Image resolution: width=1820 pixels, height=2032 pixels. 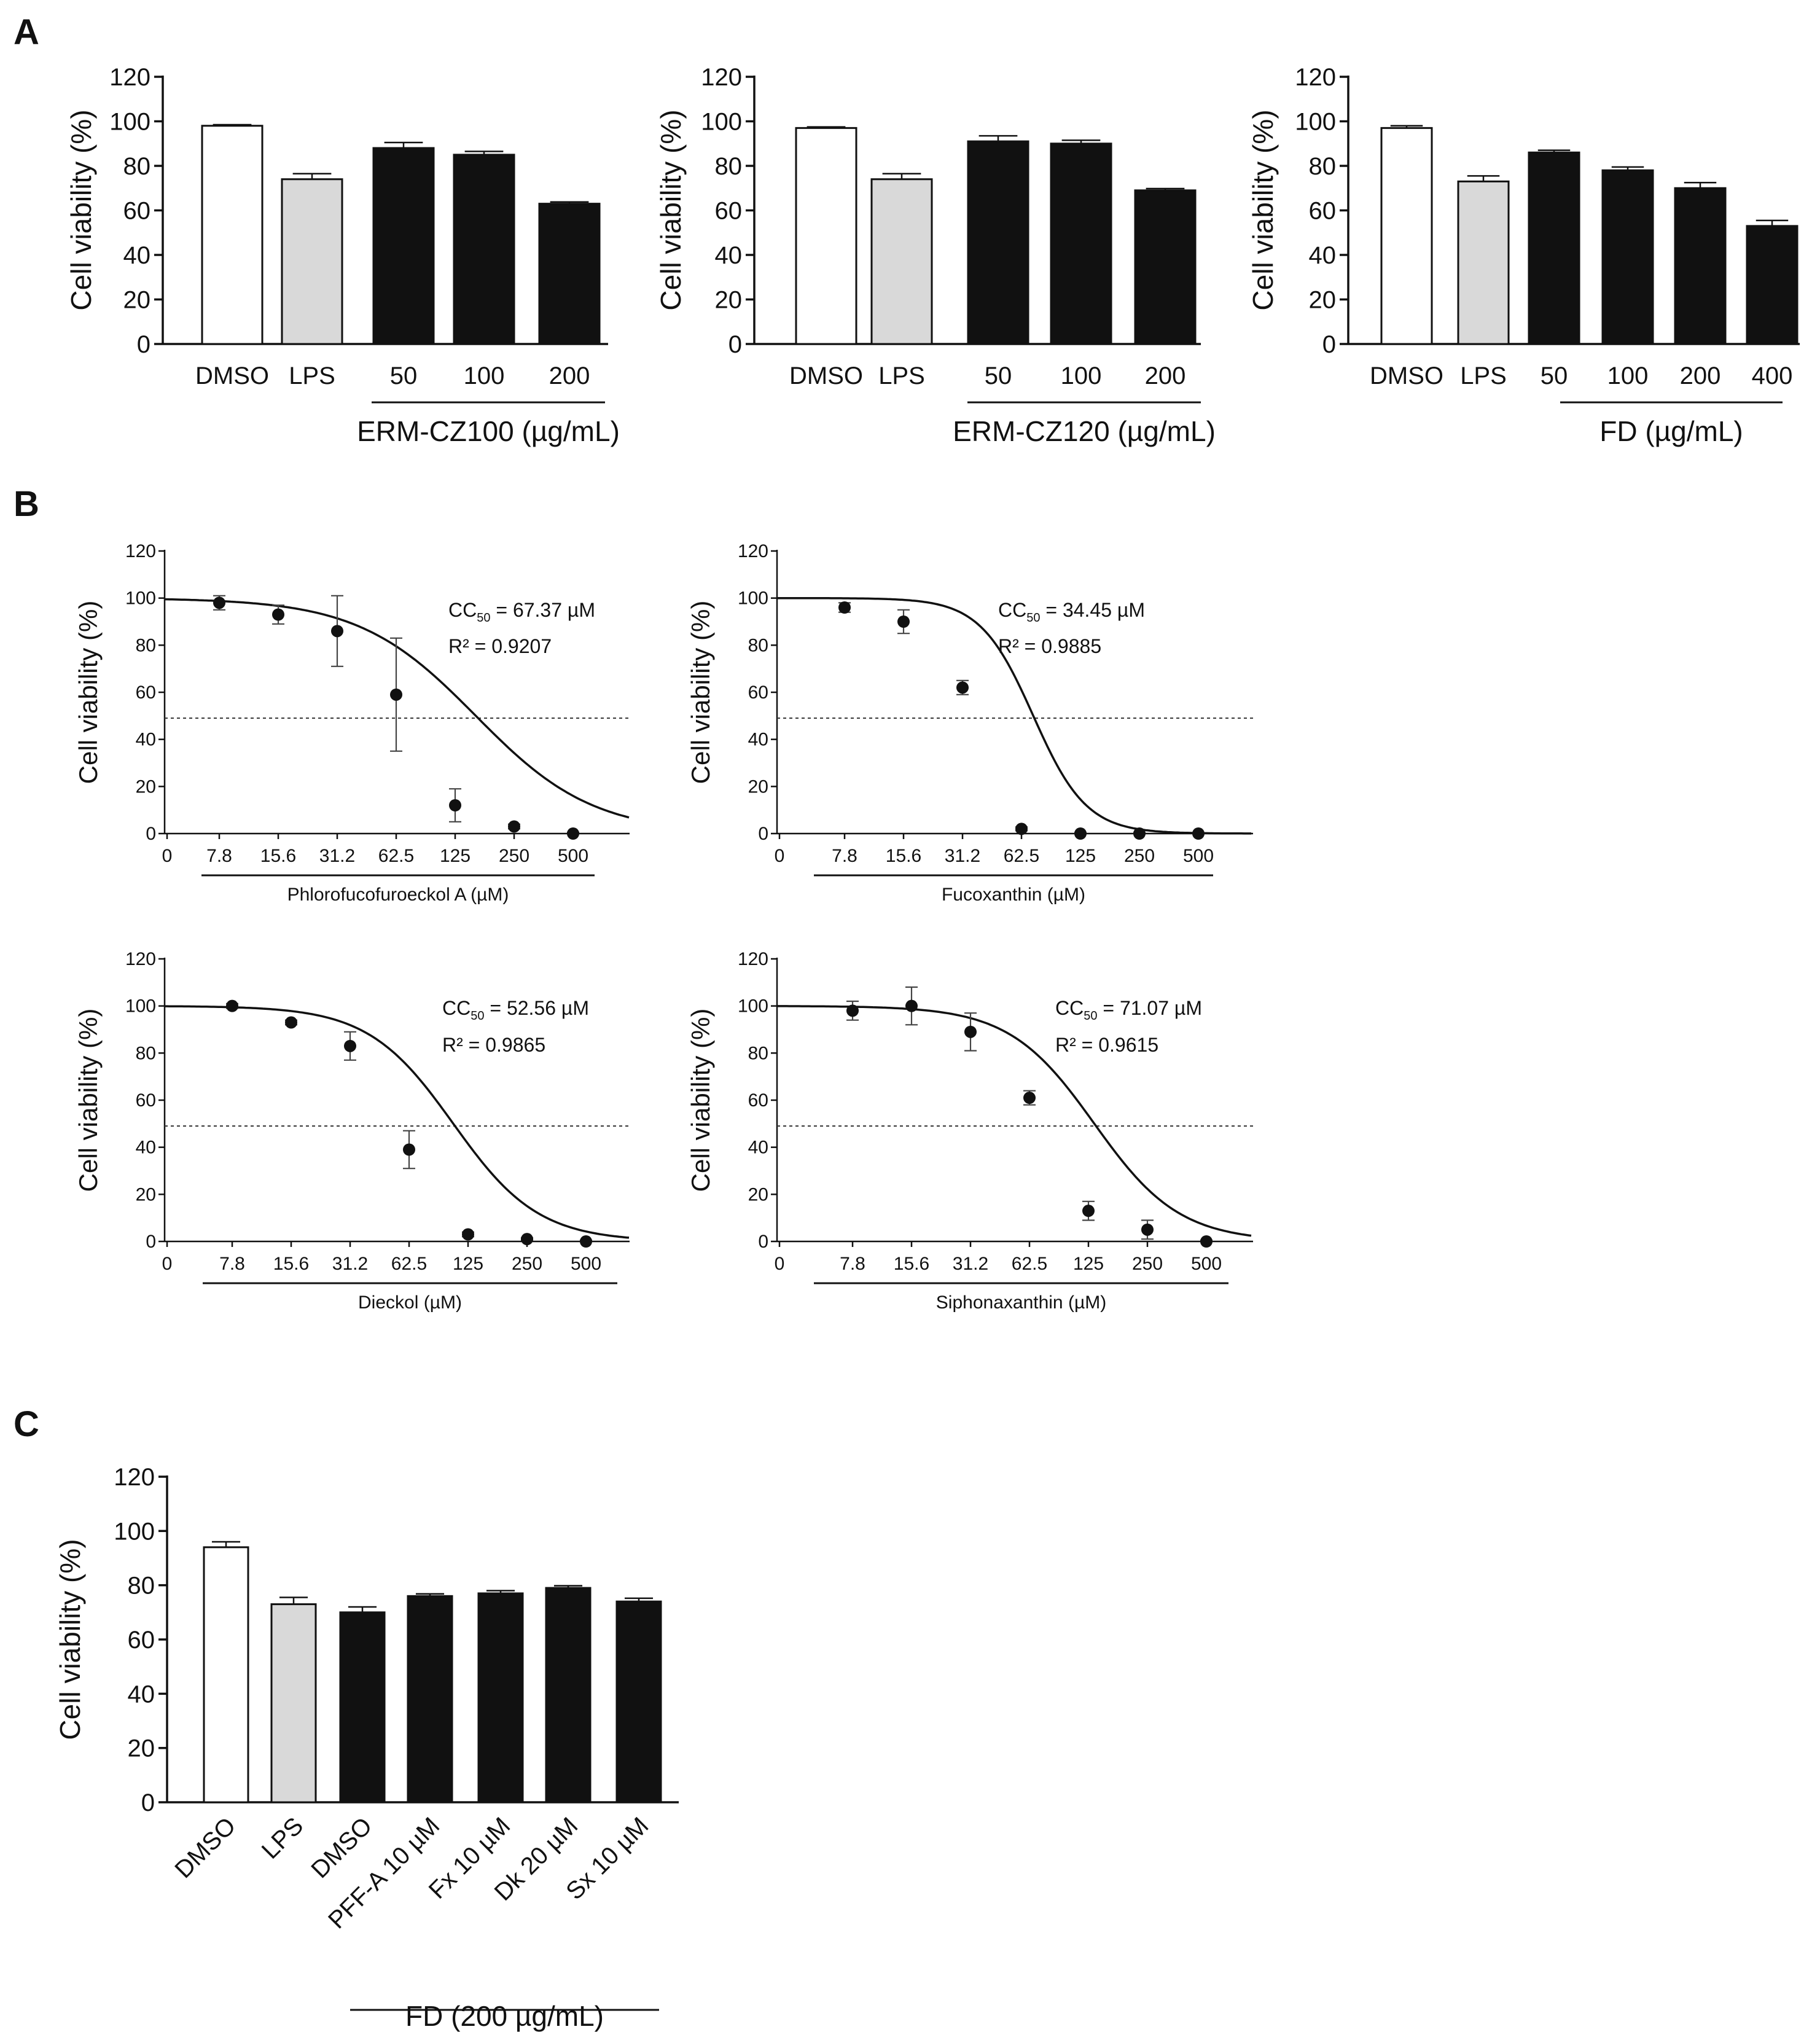 What do you see at coordinates (398, 895) in the screenshot?
I see `x-axis-label: Phlorofucofuroeckol A (µM)` at bounding box center [398, 895].